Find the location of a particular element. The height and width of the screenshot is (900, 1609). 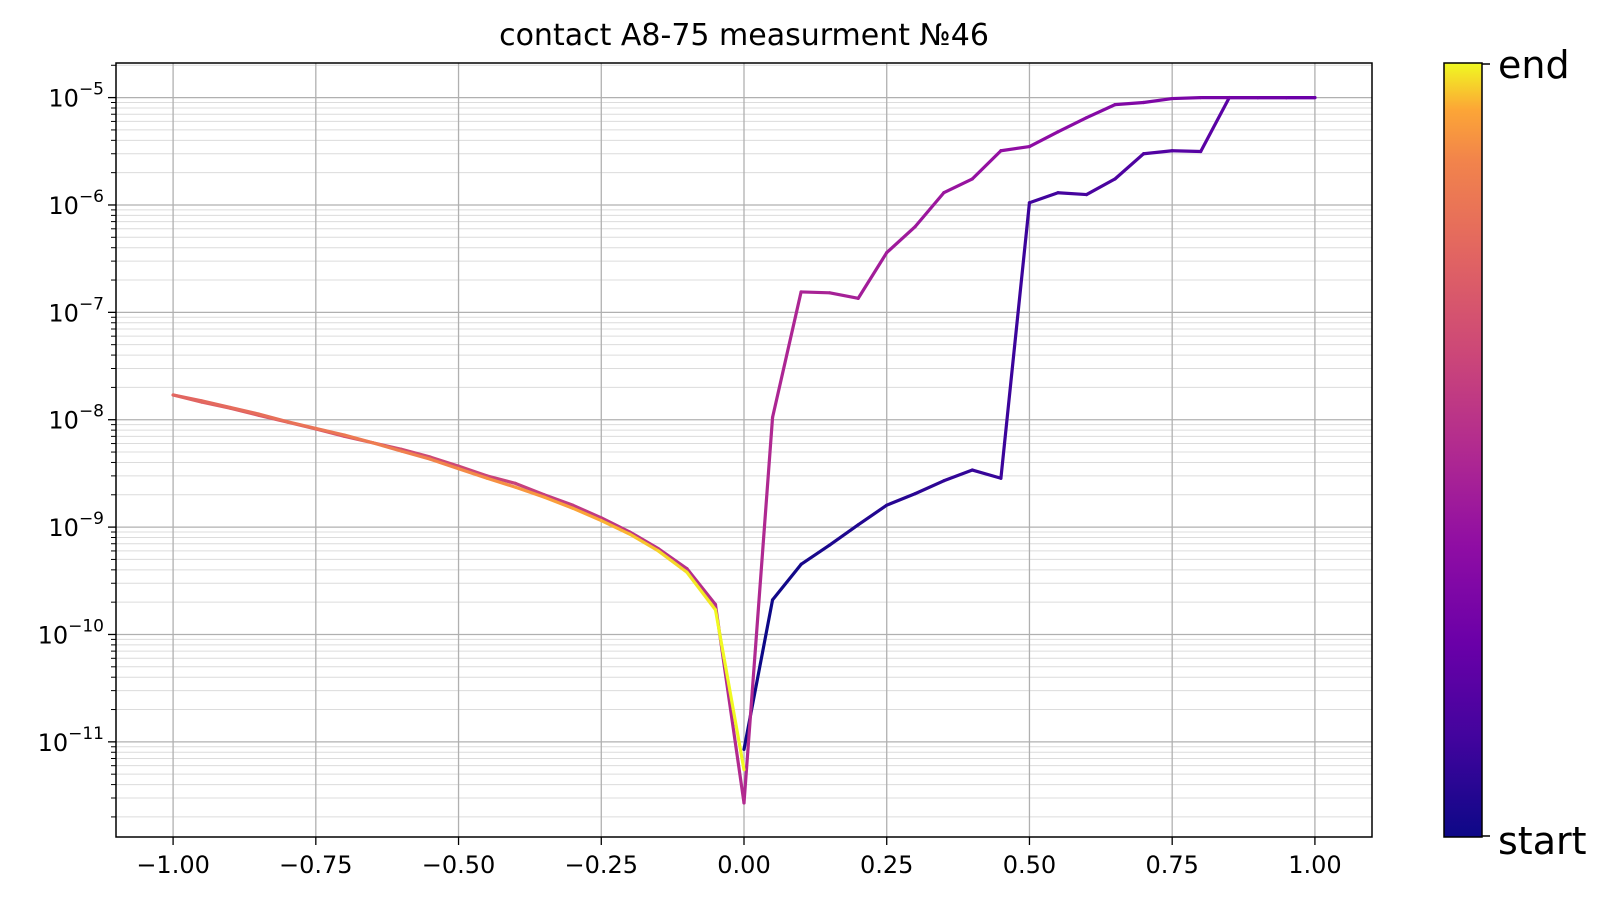

y-tick-label: 10⁻¹⁰ is located at coordinates (71, 632).